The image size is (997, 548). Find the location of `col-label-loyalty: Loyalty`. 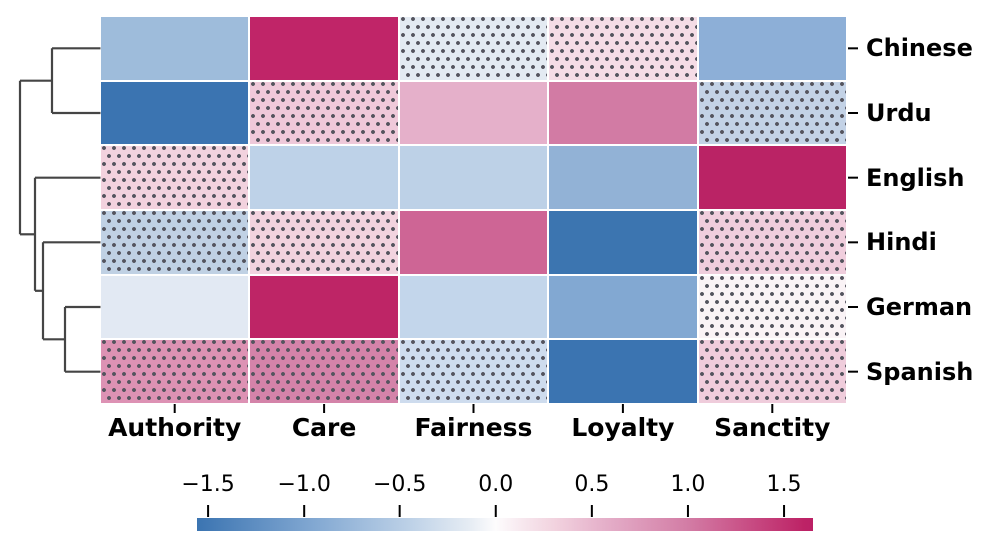

col-label-loyalty: Loyalty is located at coordinates (623, 427).